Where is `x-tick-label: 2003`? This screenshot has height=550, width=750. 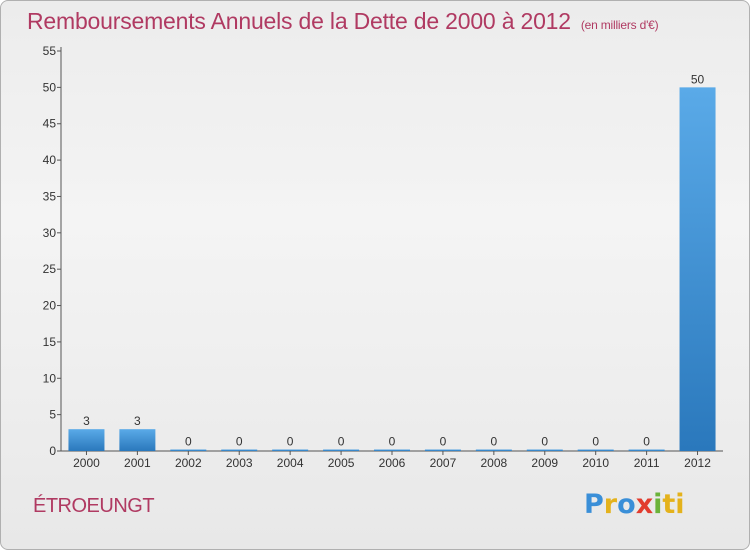 x-tick-label: 2003 is located at coordinates (239, 463).